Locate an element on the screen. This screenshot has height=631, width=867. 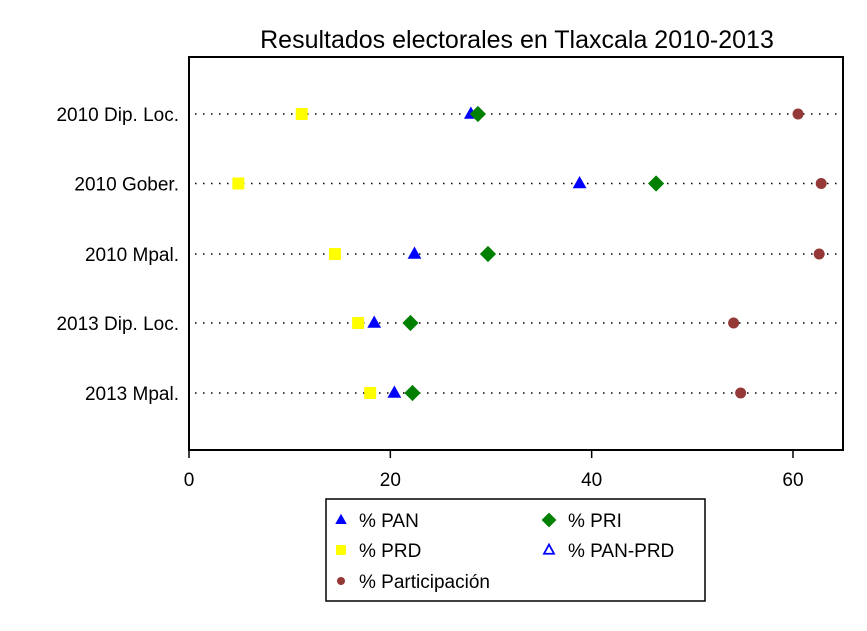
legend: % PAN % PRI % PRD % PAN-PRD % Participación is located at coordinates (515, 550).